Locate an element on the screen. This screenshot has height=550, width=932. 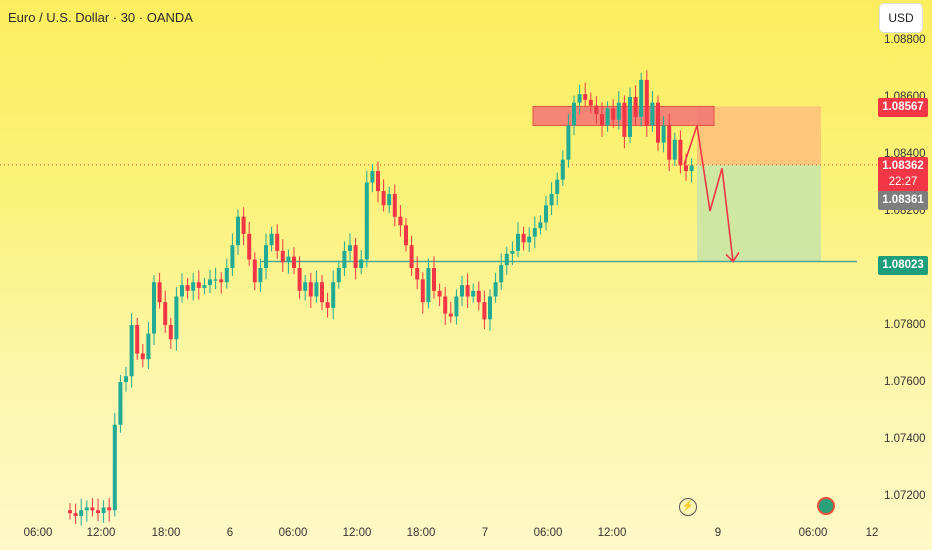
y-tick-label: 1.07600 is located at coordinates (905, 382).